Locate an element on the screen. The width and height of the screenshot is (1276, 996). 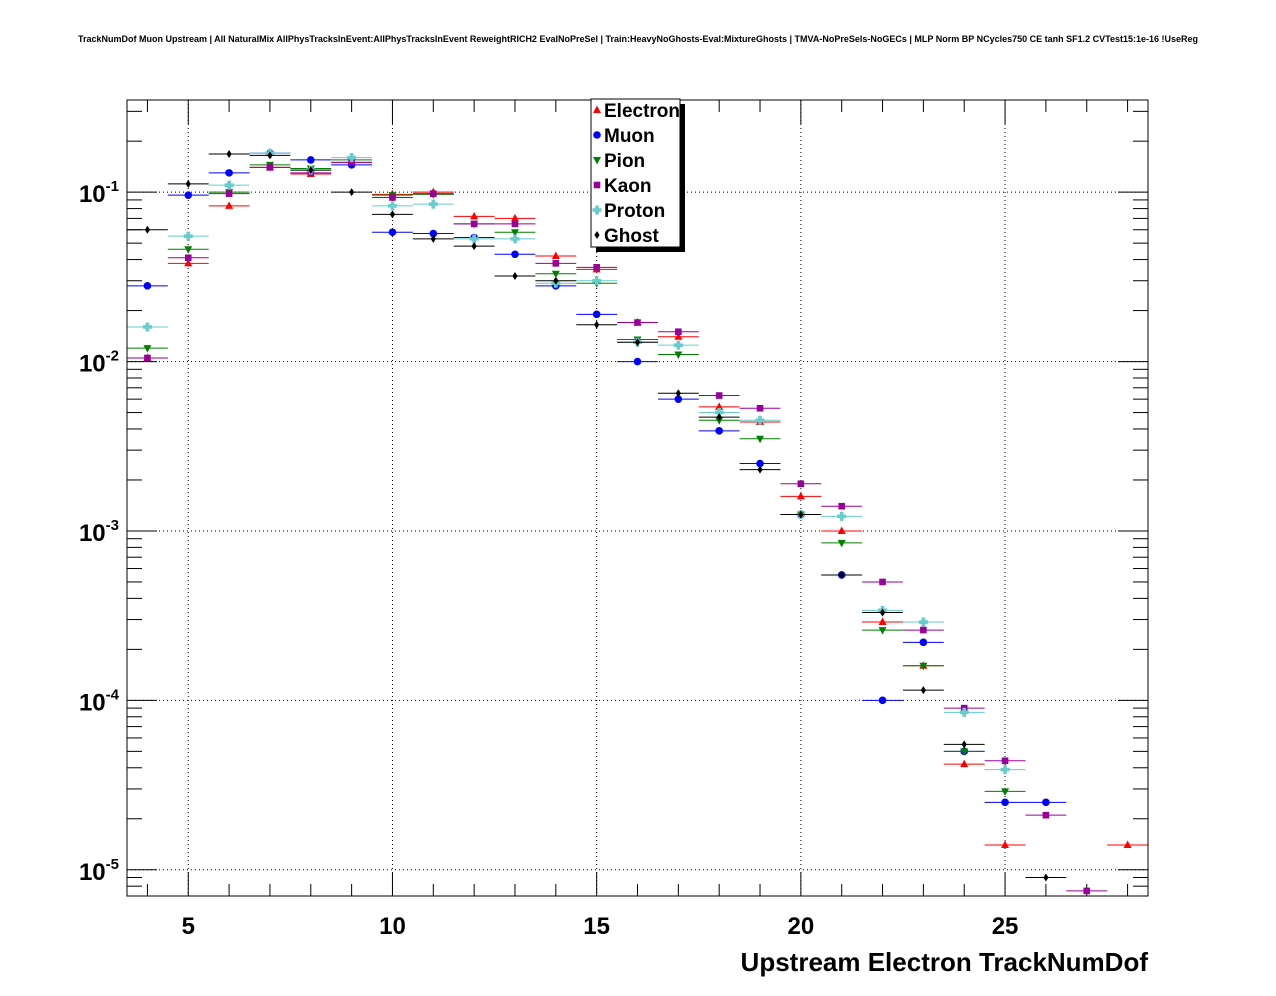
legend-marker-ghost is located at coordinates (597, 235).